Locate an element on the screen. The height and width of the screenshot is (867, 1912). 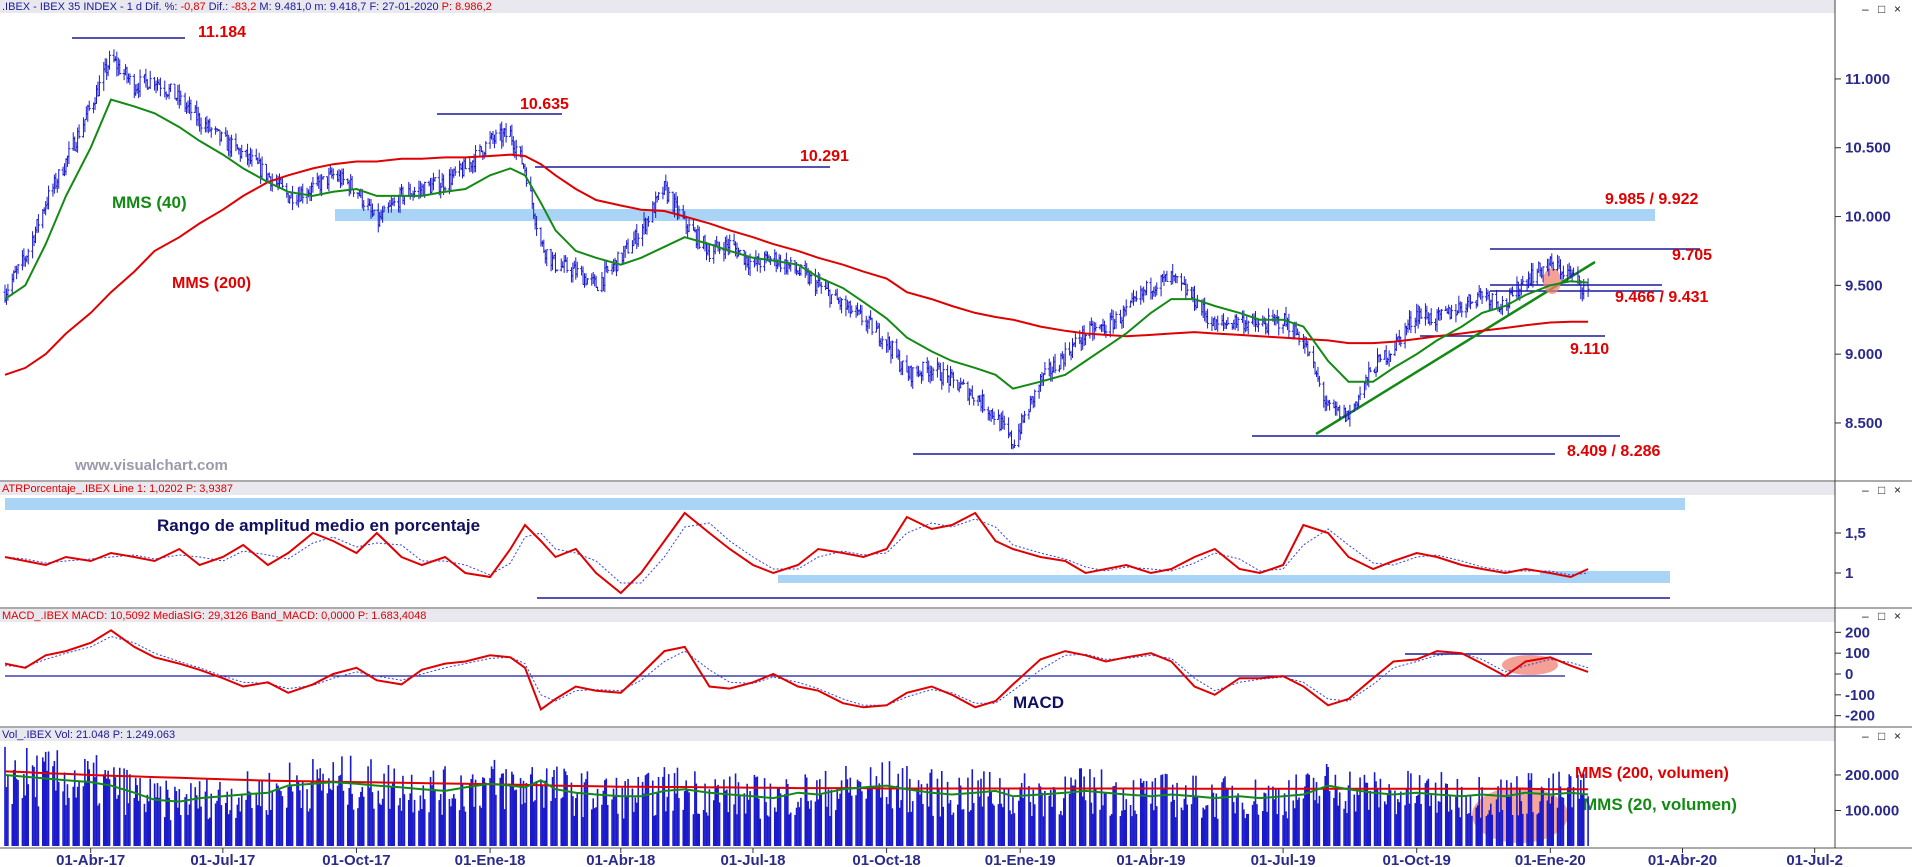
vol-window-controls: – □ × is located at coordinates (1881, 736).